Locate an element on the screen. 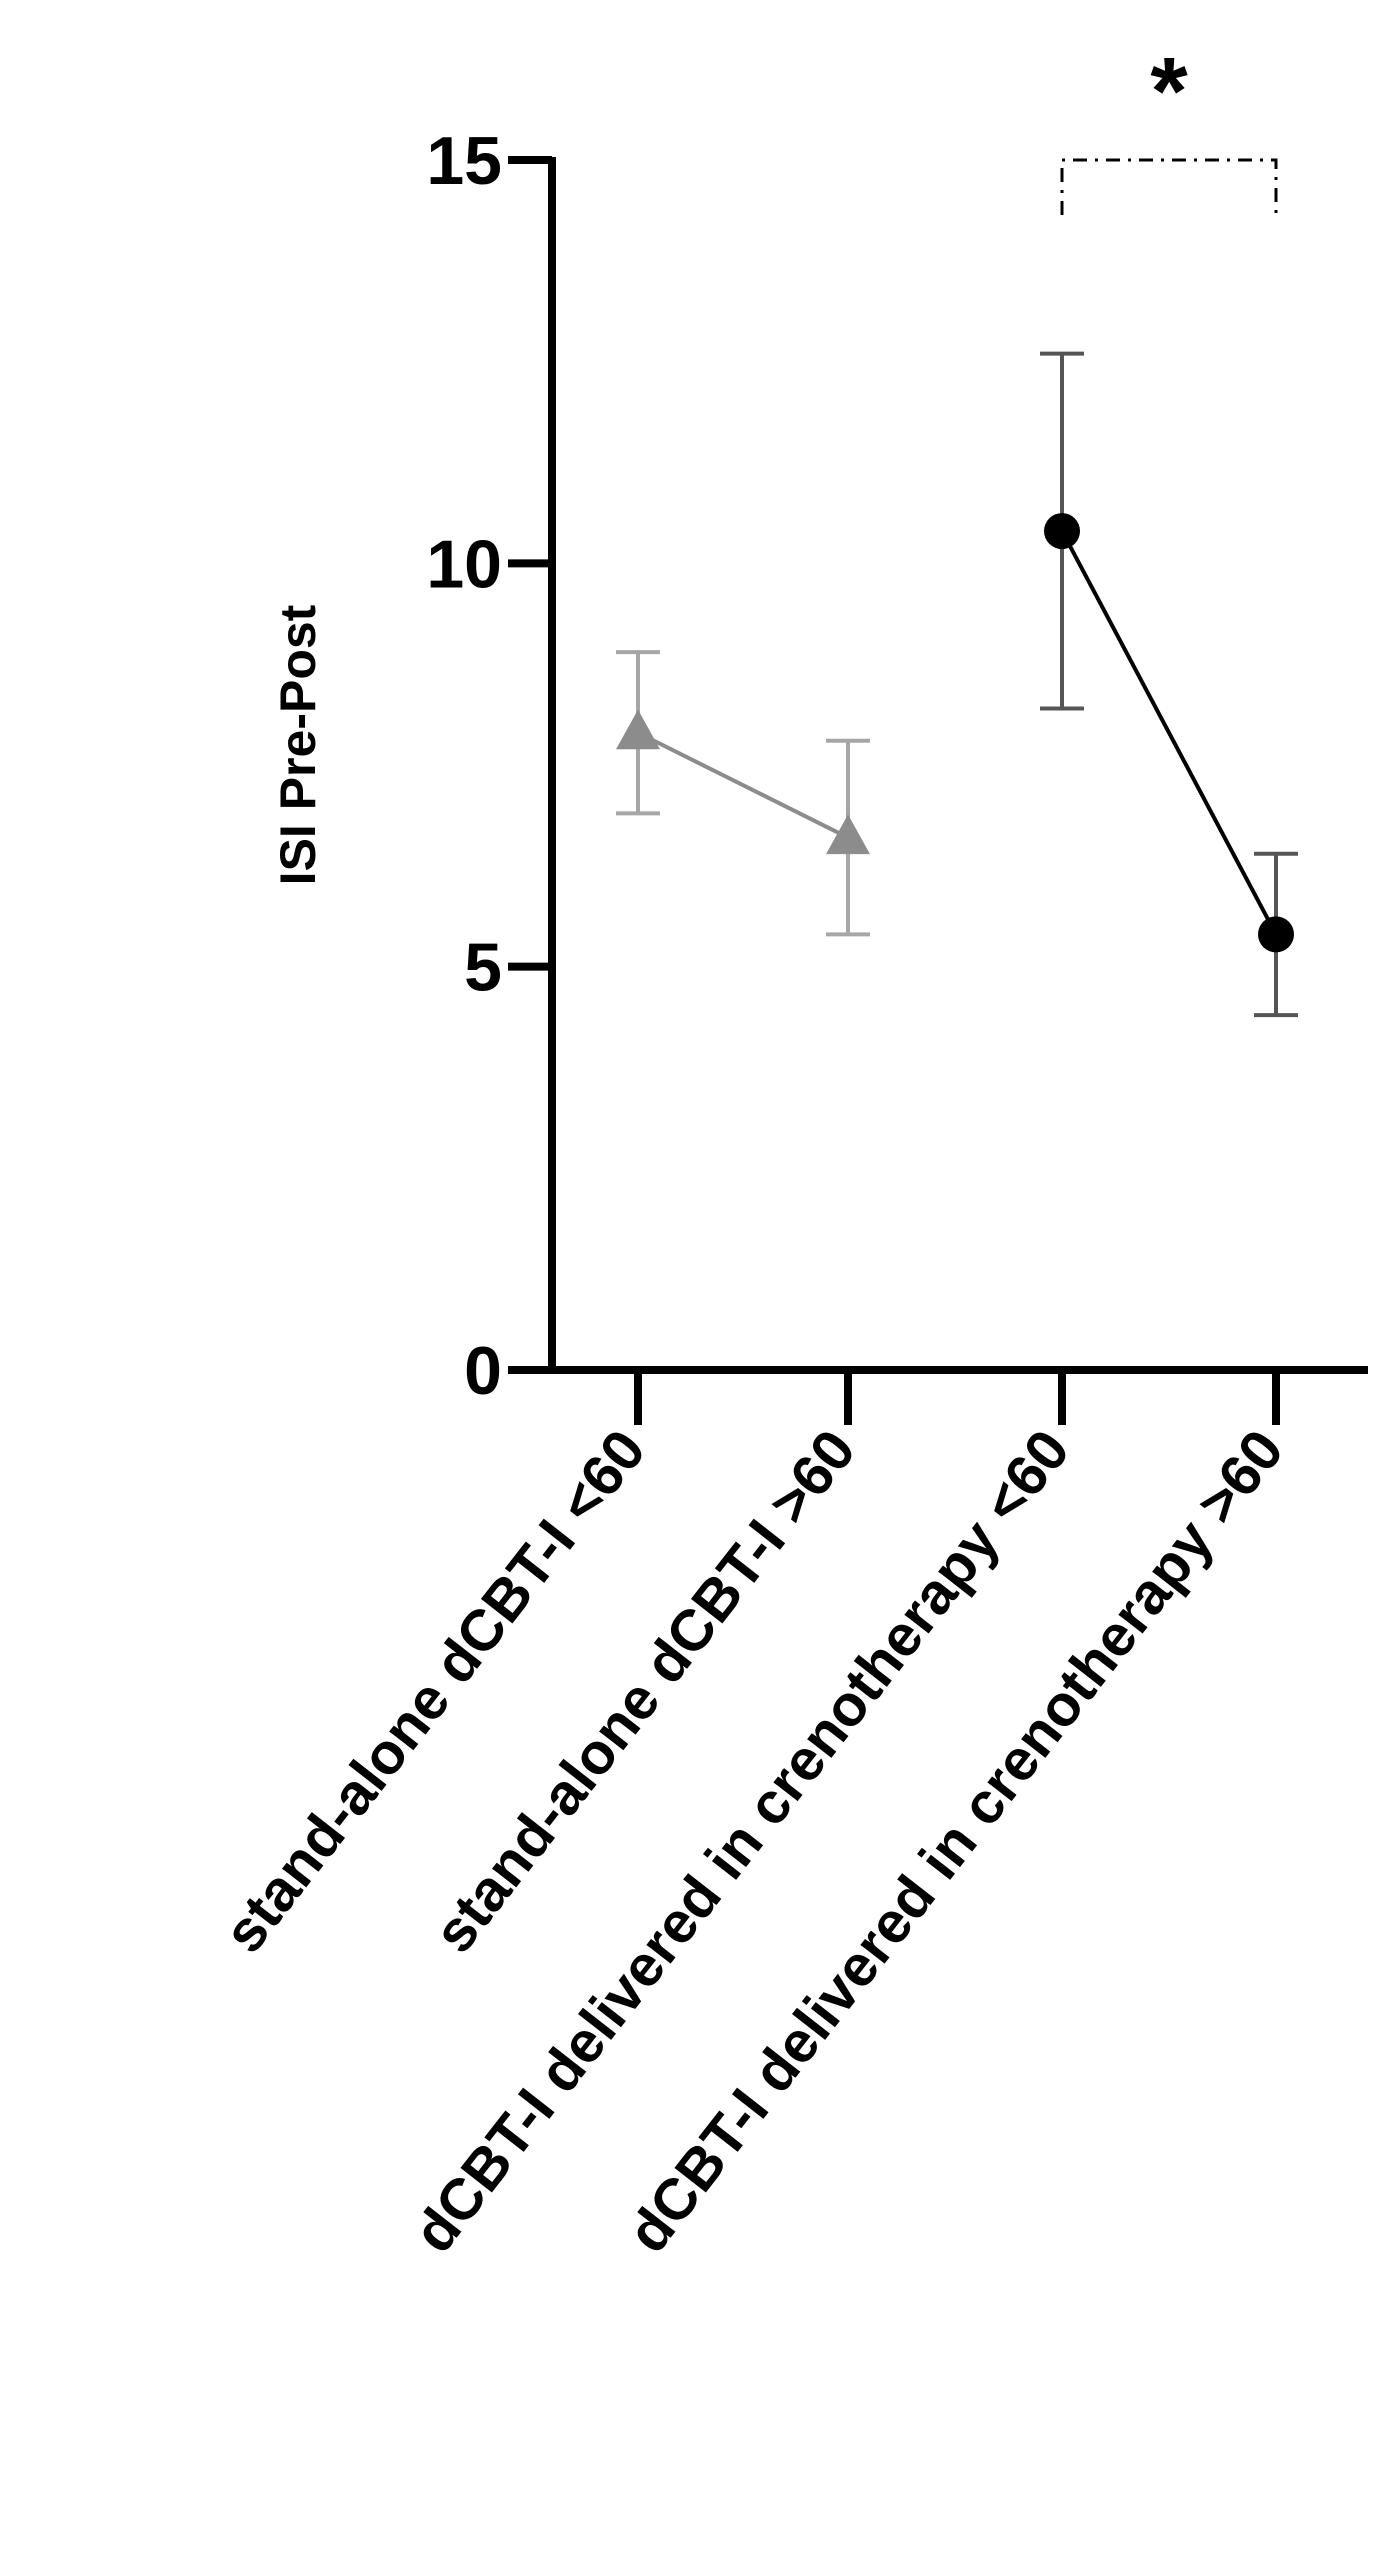 This screenshot has width=1390, height=2576. y-tick-label: 15 is located at coordinates (464, 161).